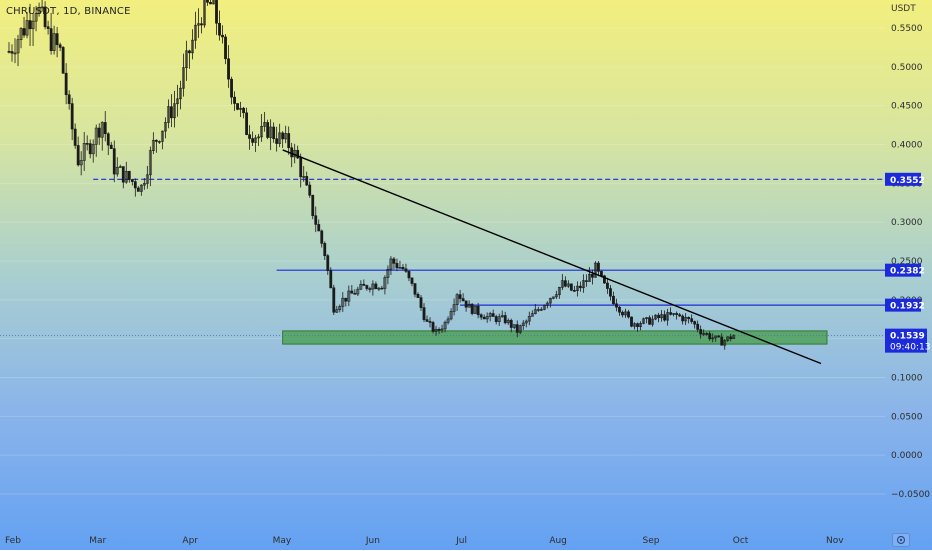 The height and width of the screenshot is (551, 932). What do you see at coordinates (907, 29) in the screenshot?
I see `y-tick-label: 0.5500` at bounding box center [907, 29].